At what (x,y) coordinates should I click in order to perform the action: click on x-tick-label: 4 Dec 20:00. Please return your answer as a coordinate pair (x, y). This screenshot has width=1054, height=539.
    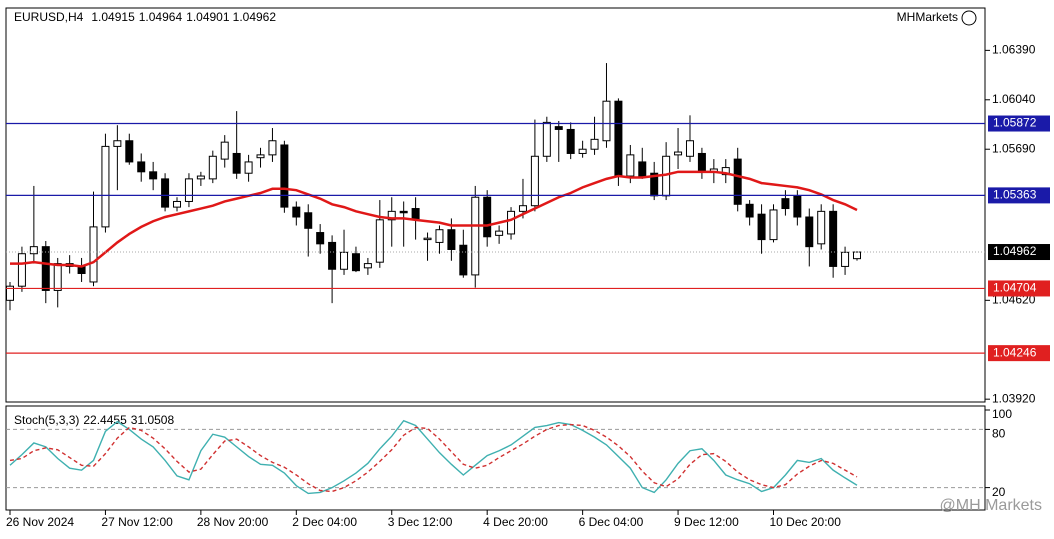
    Looking at the image, I should click on (515, 522).